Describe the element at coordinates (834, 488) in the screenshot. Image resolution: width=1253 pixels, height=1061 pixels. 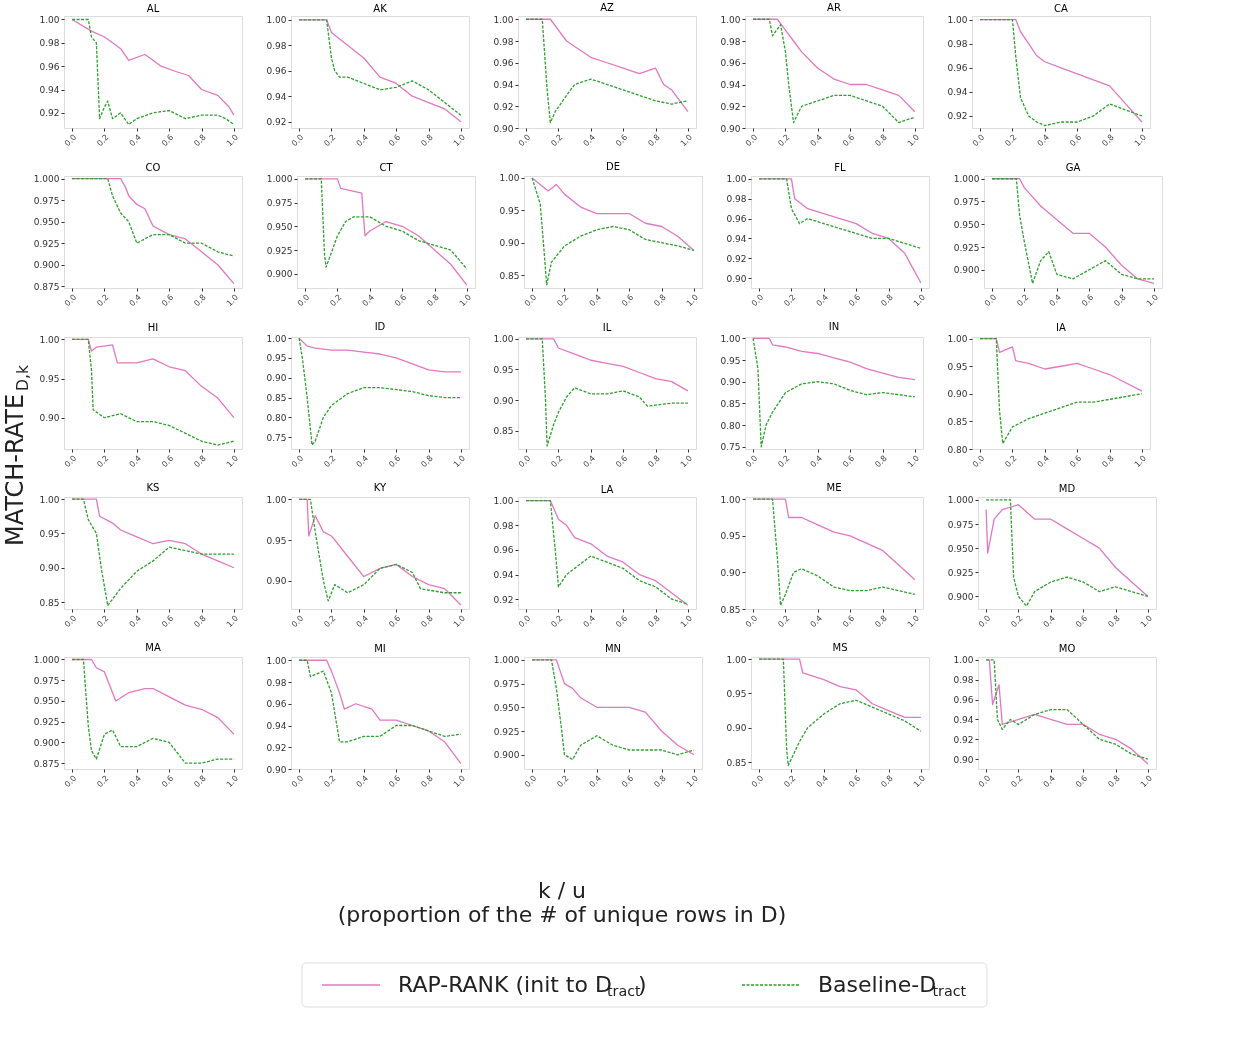
I see `chart-title: ME` at that location.